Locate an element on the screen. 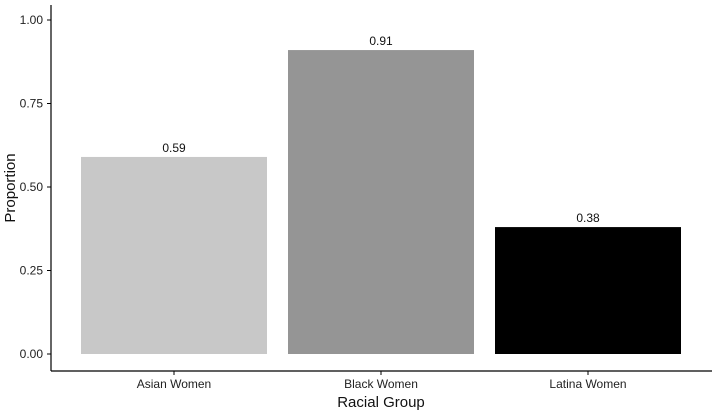  y-tick-label: 0.25 is located at coordinates (32, 271).